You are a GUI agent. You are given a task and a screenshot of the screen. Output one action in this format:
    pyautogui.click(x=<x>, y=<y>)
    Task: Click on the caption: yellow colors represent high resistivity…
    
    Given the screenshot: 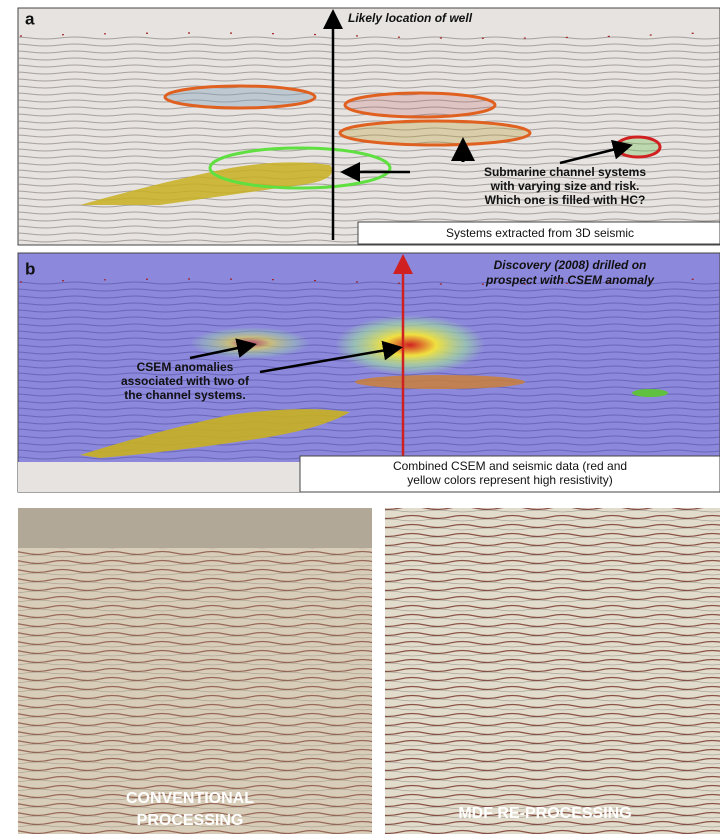 What is the action you would take?
    pyautogui.click(x=509, y=480)
    